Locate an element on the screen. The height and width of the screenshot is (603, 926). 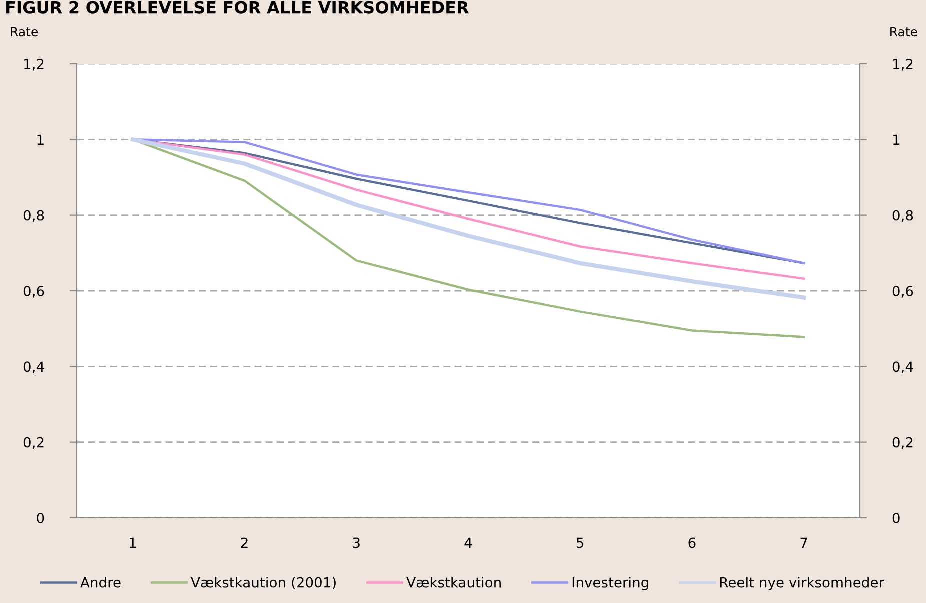
y-tick-label: 1 is located at coordinates (41, 139).